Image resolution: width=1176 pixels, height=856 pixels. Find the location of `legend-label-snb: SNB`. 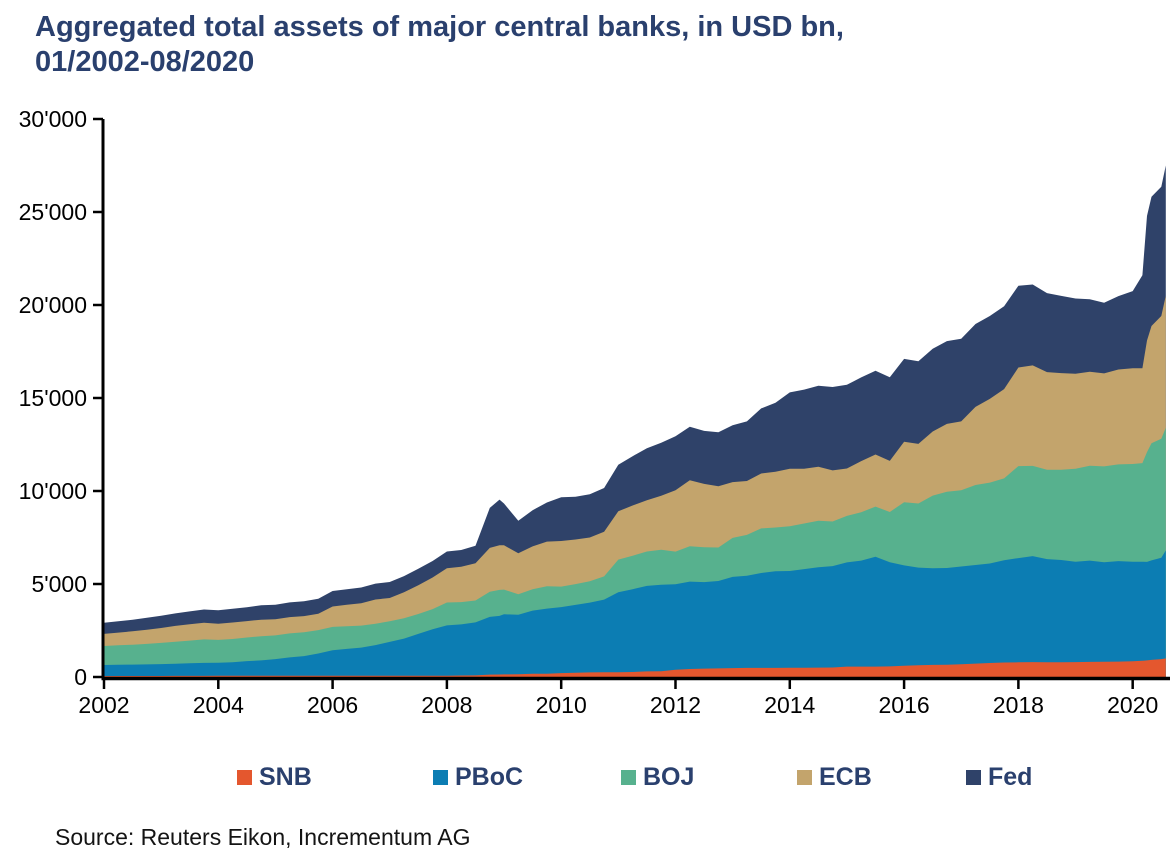

legend-label-snb: SNB is located at coordinates (285, 776).